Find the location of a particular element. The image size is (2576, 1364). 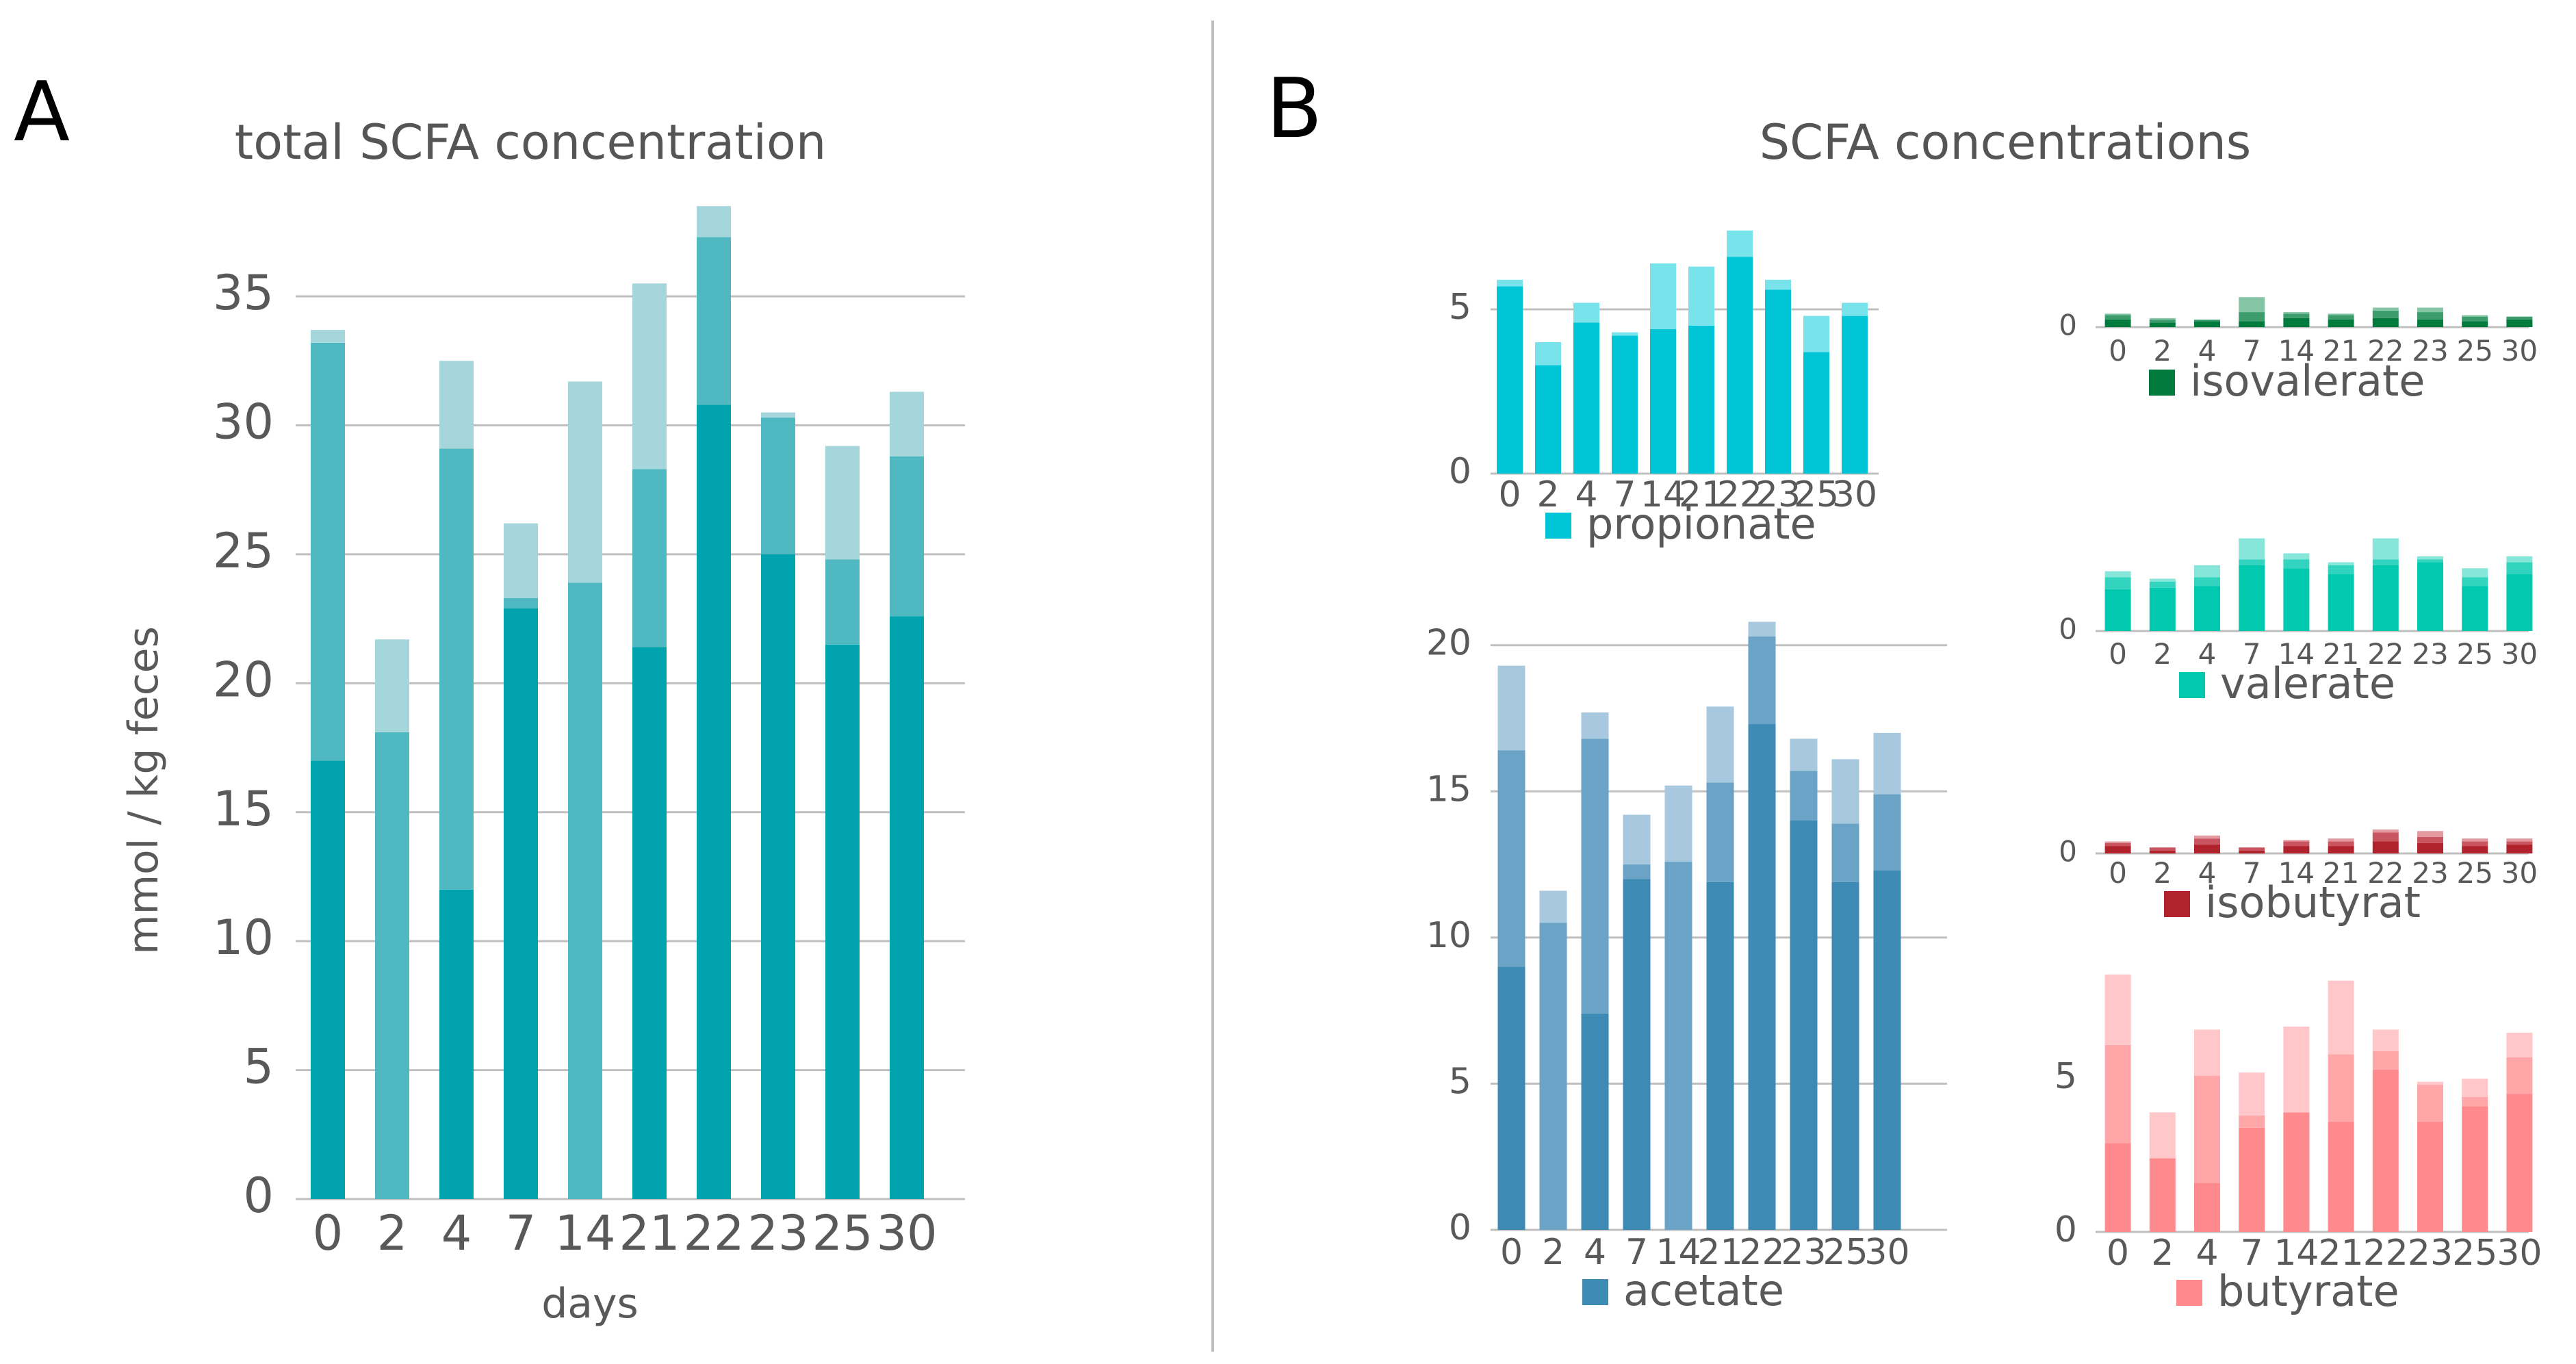

panel-a-title: total SCFA concentration is located at coordinates (530, 142).